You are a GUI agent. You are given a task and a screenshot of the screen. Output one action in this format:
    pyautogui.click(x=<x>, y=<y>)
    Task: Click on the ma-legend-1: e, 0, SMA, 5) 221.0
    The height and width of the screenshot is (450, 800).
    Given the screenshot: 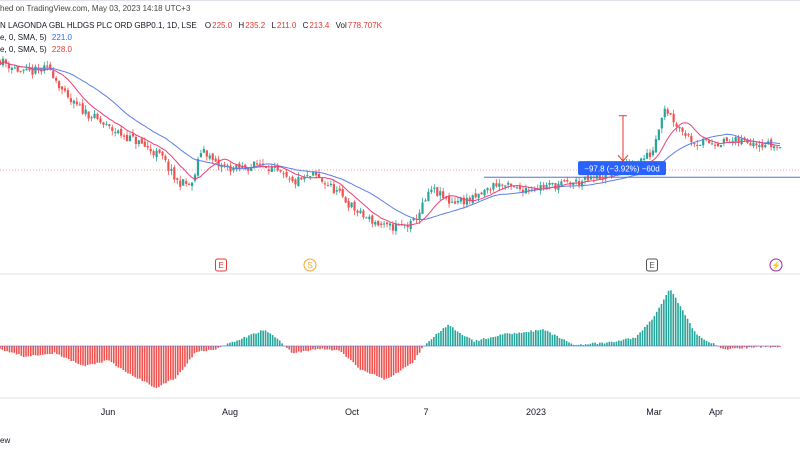 What is the action you would take?
    pyautogui.click(x=36, y=37)
    